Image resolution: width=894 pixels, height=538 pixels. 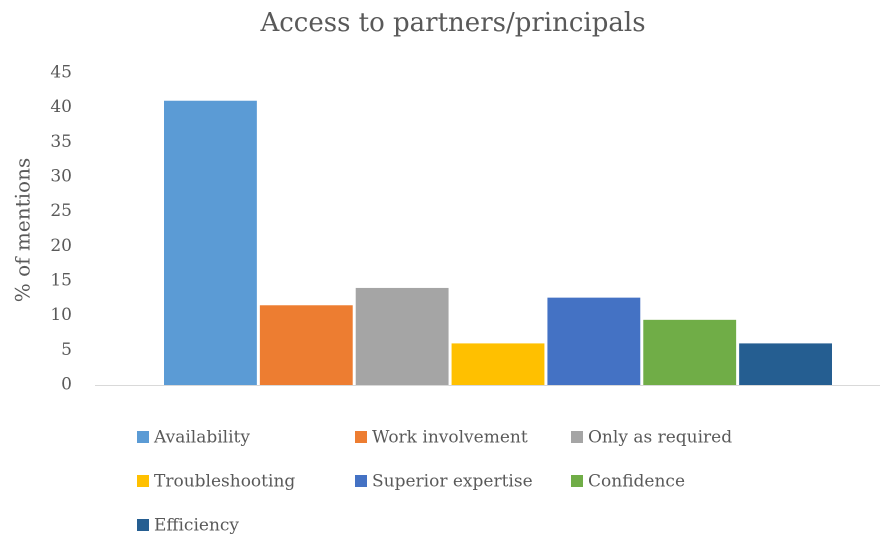 What do you see at coordinates (61, 107) in the screenshot?
I see `y-tick-label: 40` at bounding box center [61, 107].